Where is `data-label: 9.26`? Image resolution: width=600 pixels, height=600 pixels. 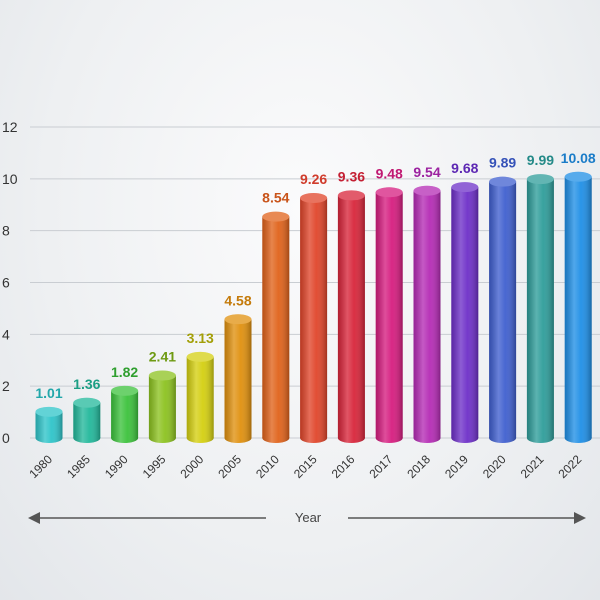
data-label: 9.26 is located at coordinates (313, 179).